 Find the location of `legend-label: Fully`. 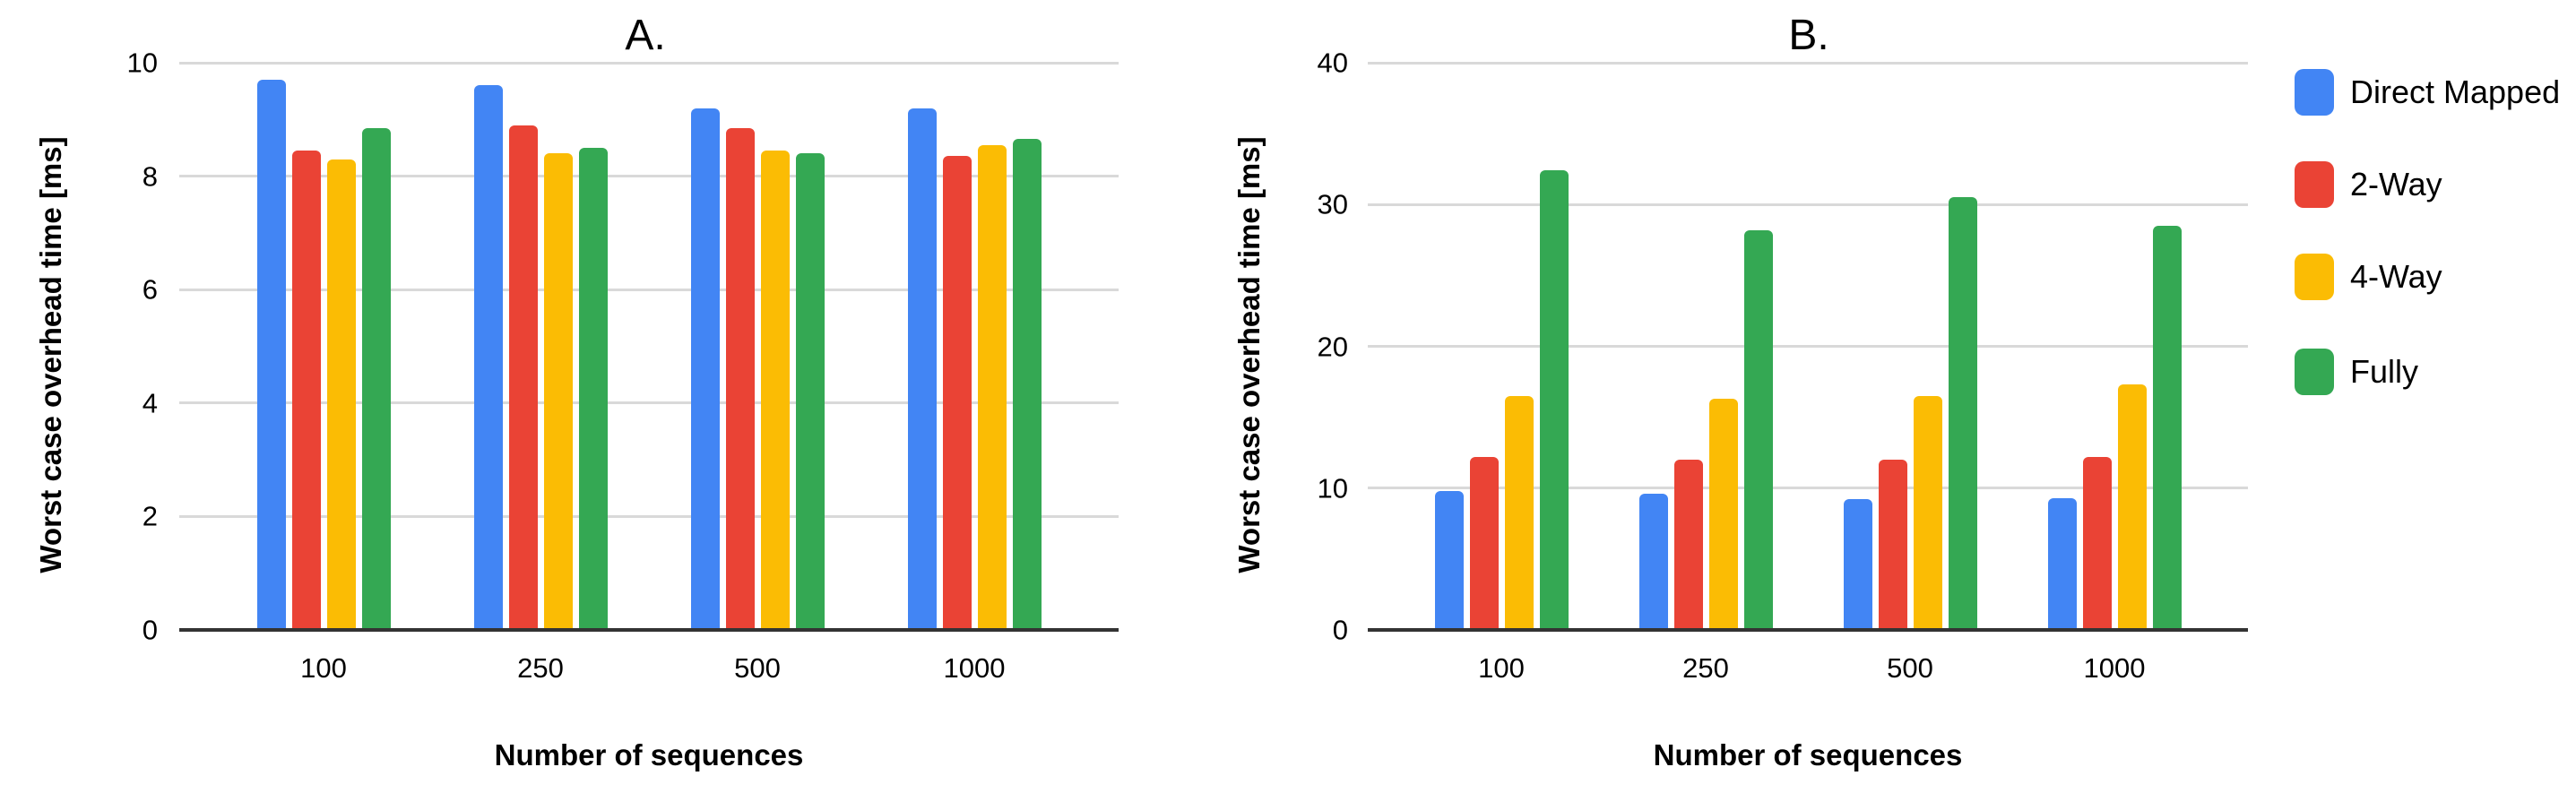

legend-label: Fully is located at coordinates (2384, 371).